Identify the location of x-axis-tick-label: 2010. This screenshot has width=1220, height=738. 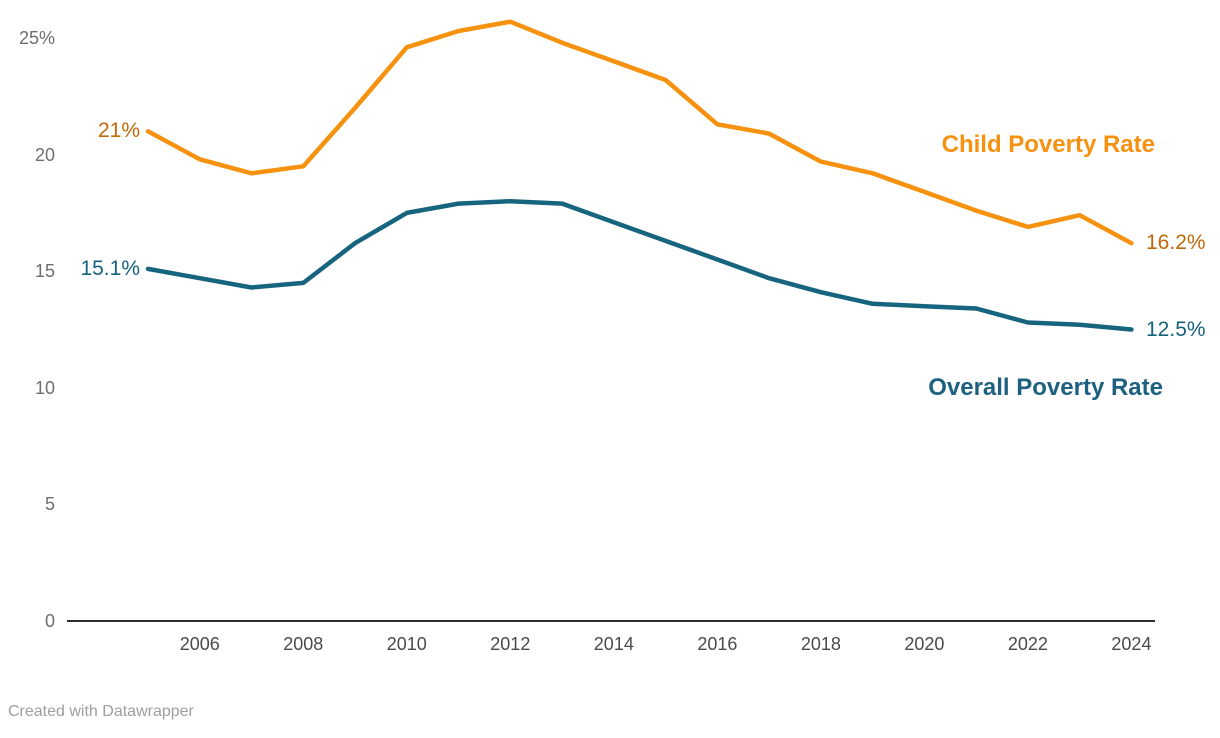
(406, 644).